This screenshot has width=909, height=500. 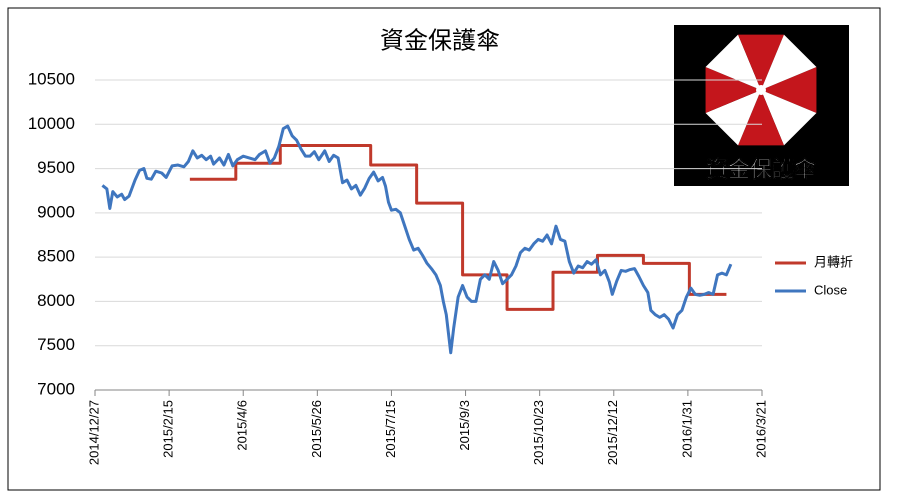 I want to click on x-tick-label: 2015/2/15, so click(x=168, y=429).